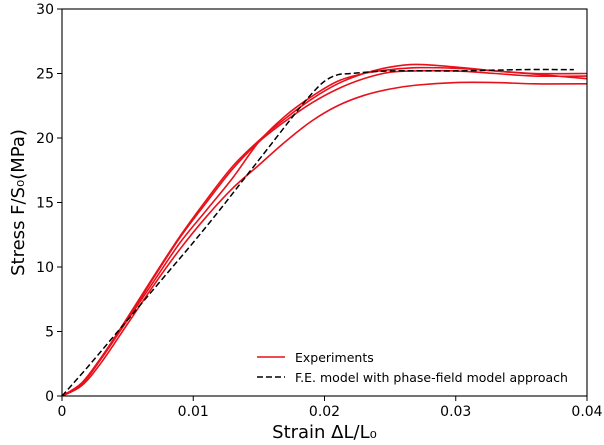 Image resolution: width=604 pixels, height=445 pixels. What do you see at coordinates (49, 333) in the screenshot?
I see `y-tick-label: 5` at bounding box center [49, 333].